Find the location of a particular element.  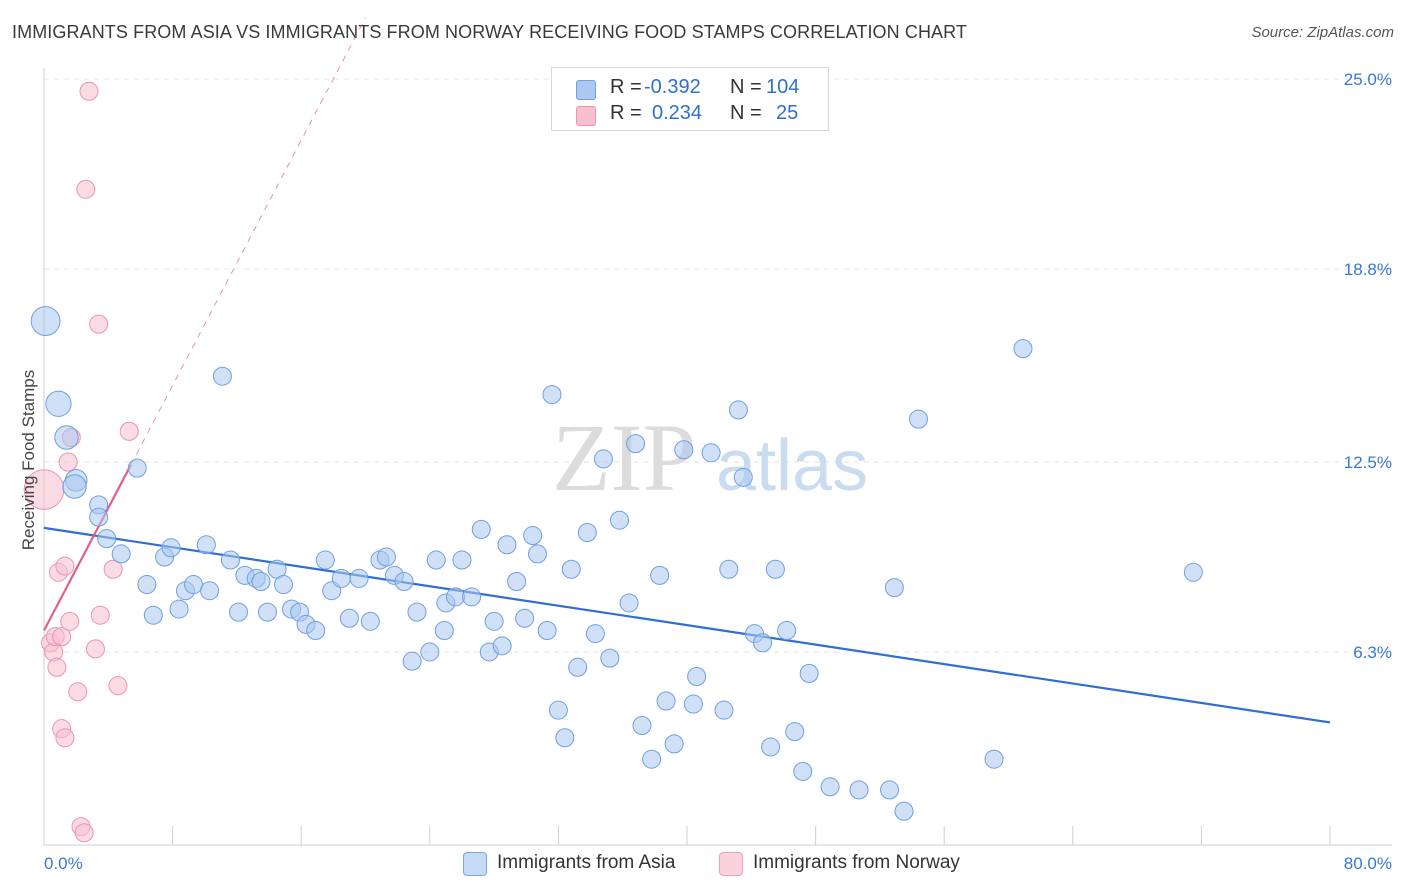

y-axis-label: Receiving Food Stamps is located at coordinates (28, 460).